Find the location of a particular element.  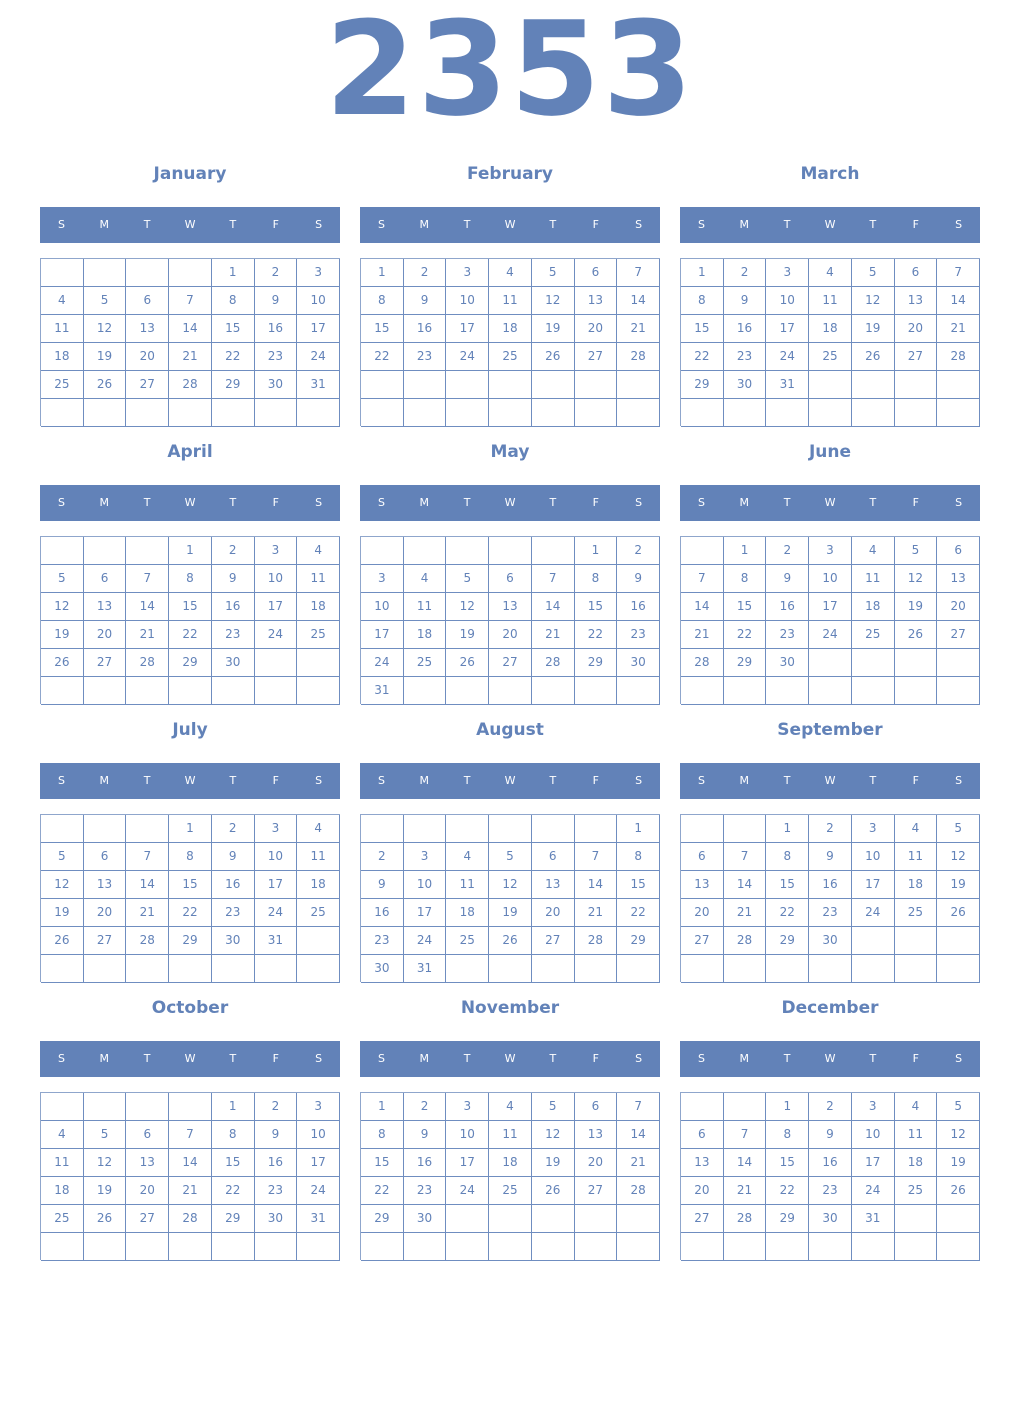

month-title: February is located at coordinates (510, 174).